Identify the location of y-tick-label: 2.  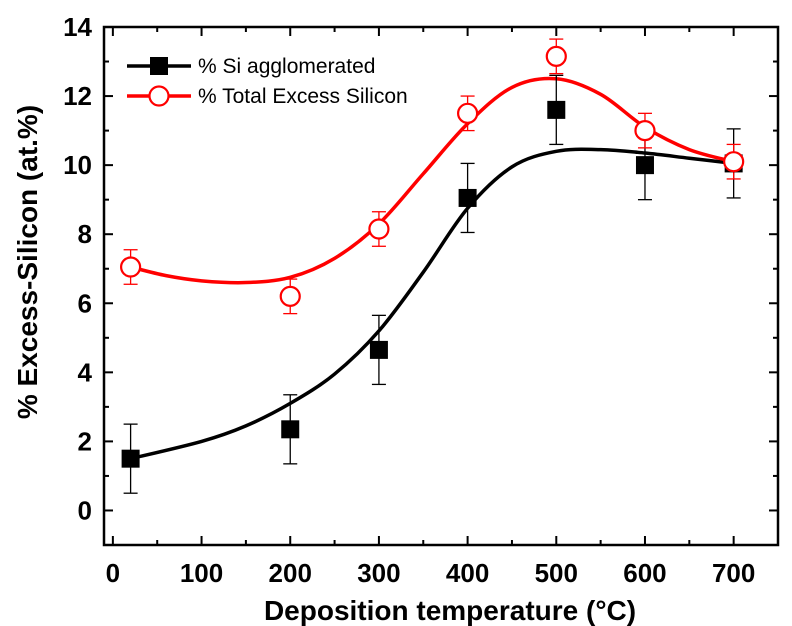
(85, 441).